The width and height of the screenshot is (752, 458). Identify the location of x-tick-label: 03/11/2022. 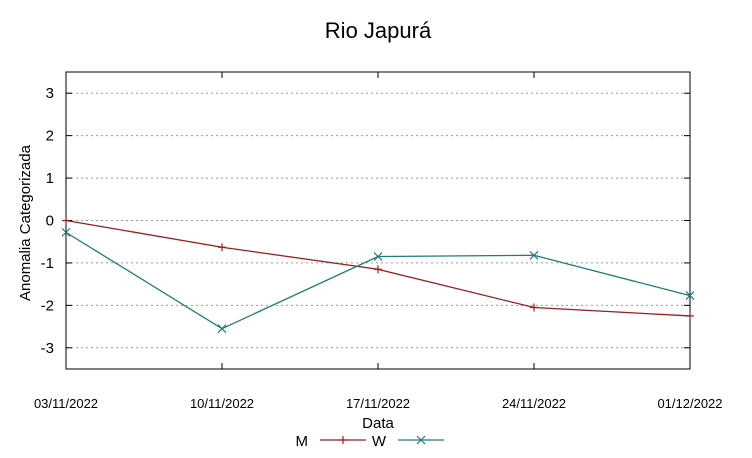
(66, 403).